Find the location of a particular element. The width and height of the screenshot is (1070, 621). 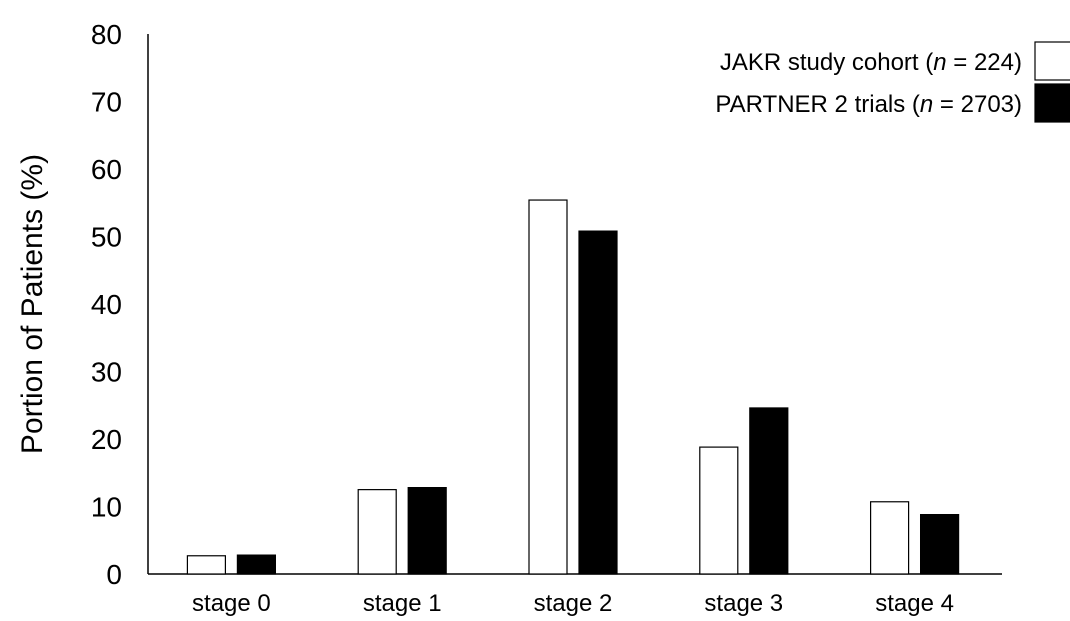

legend-label: JAKR study cohort (n = 224) is located at coordinates (871, 62).